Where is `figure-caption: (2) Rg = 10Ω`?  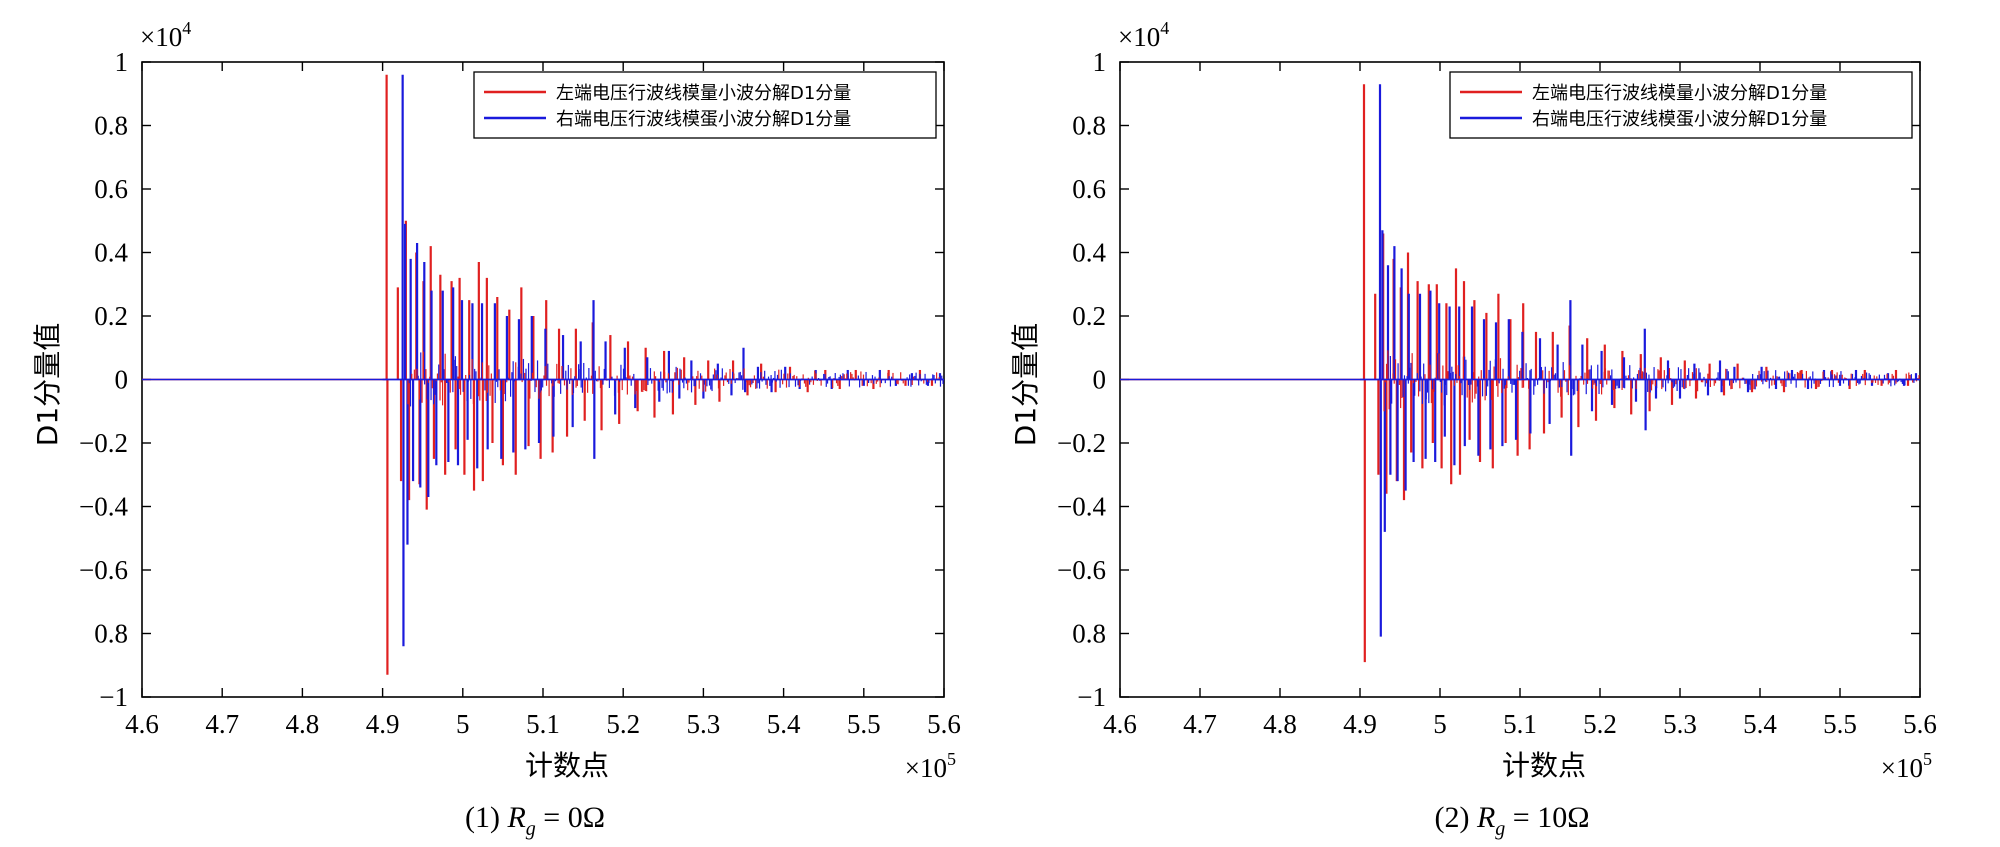 figure-caption: (2) Rg = 10Ω is located at coordinates (1511, 820).